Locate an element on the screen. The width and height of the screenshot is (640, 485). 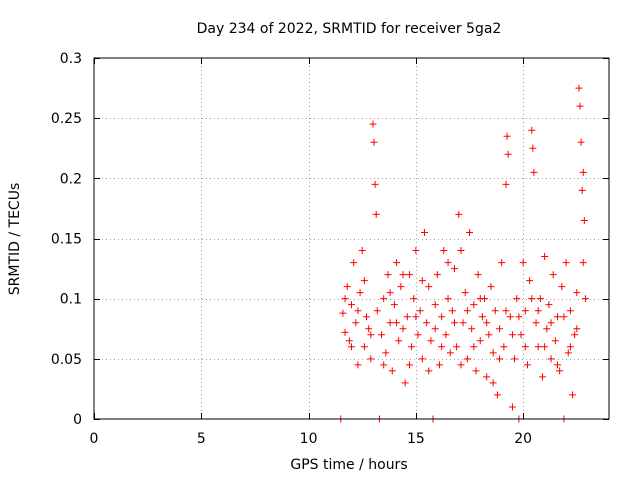
y-tick-label: 0.1 is located at coordinates (71, 300).